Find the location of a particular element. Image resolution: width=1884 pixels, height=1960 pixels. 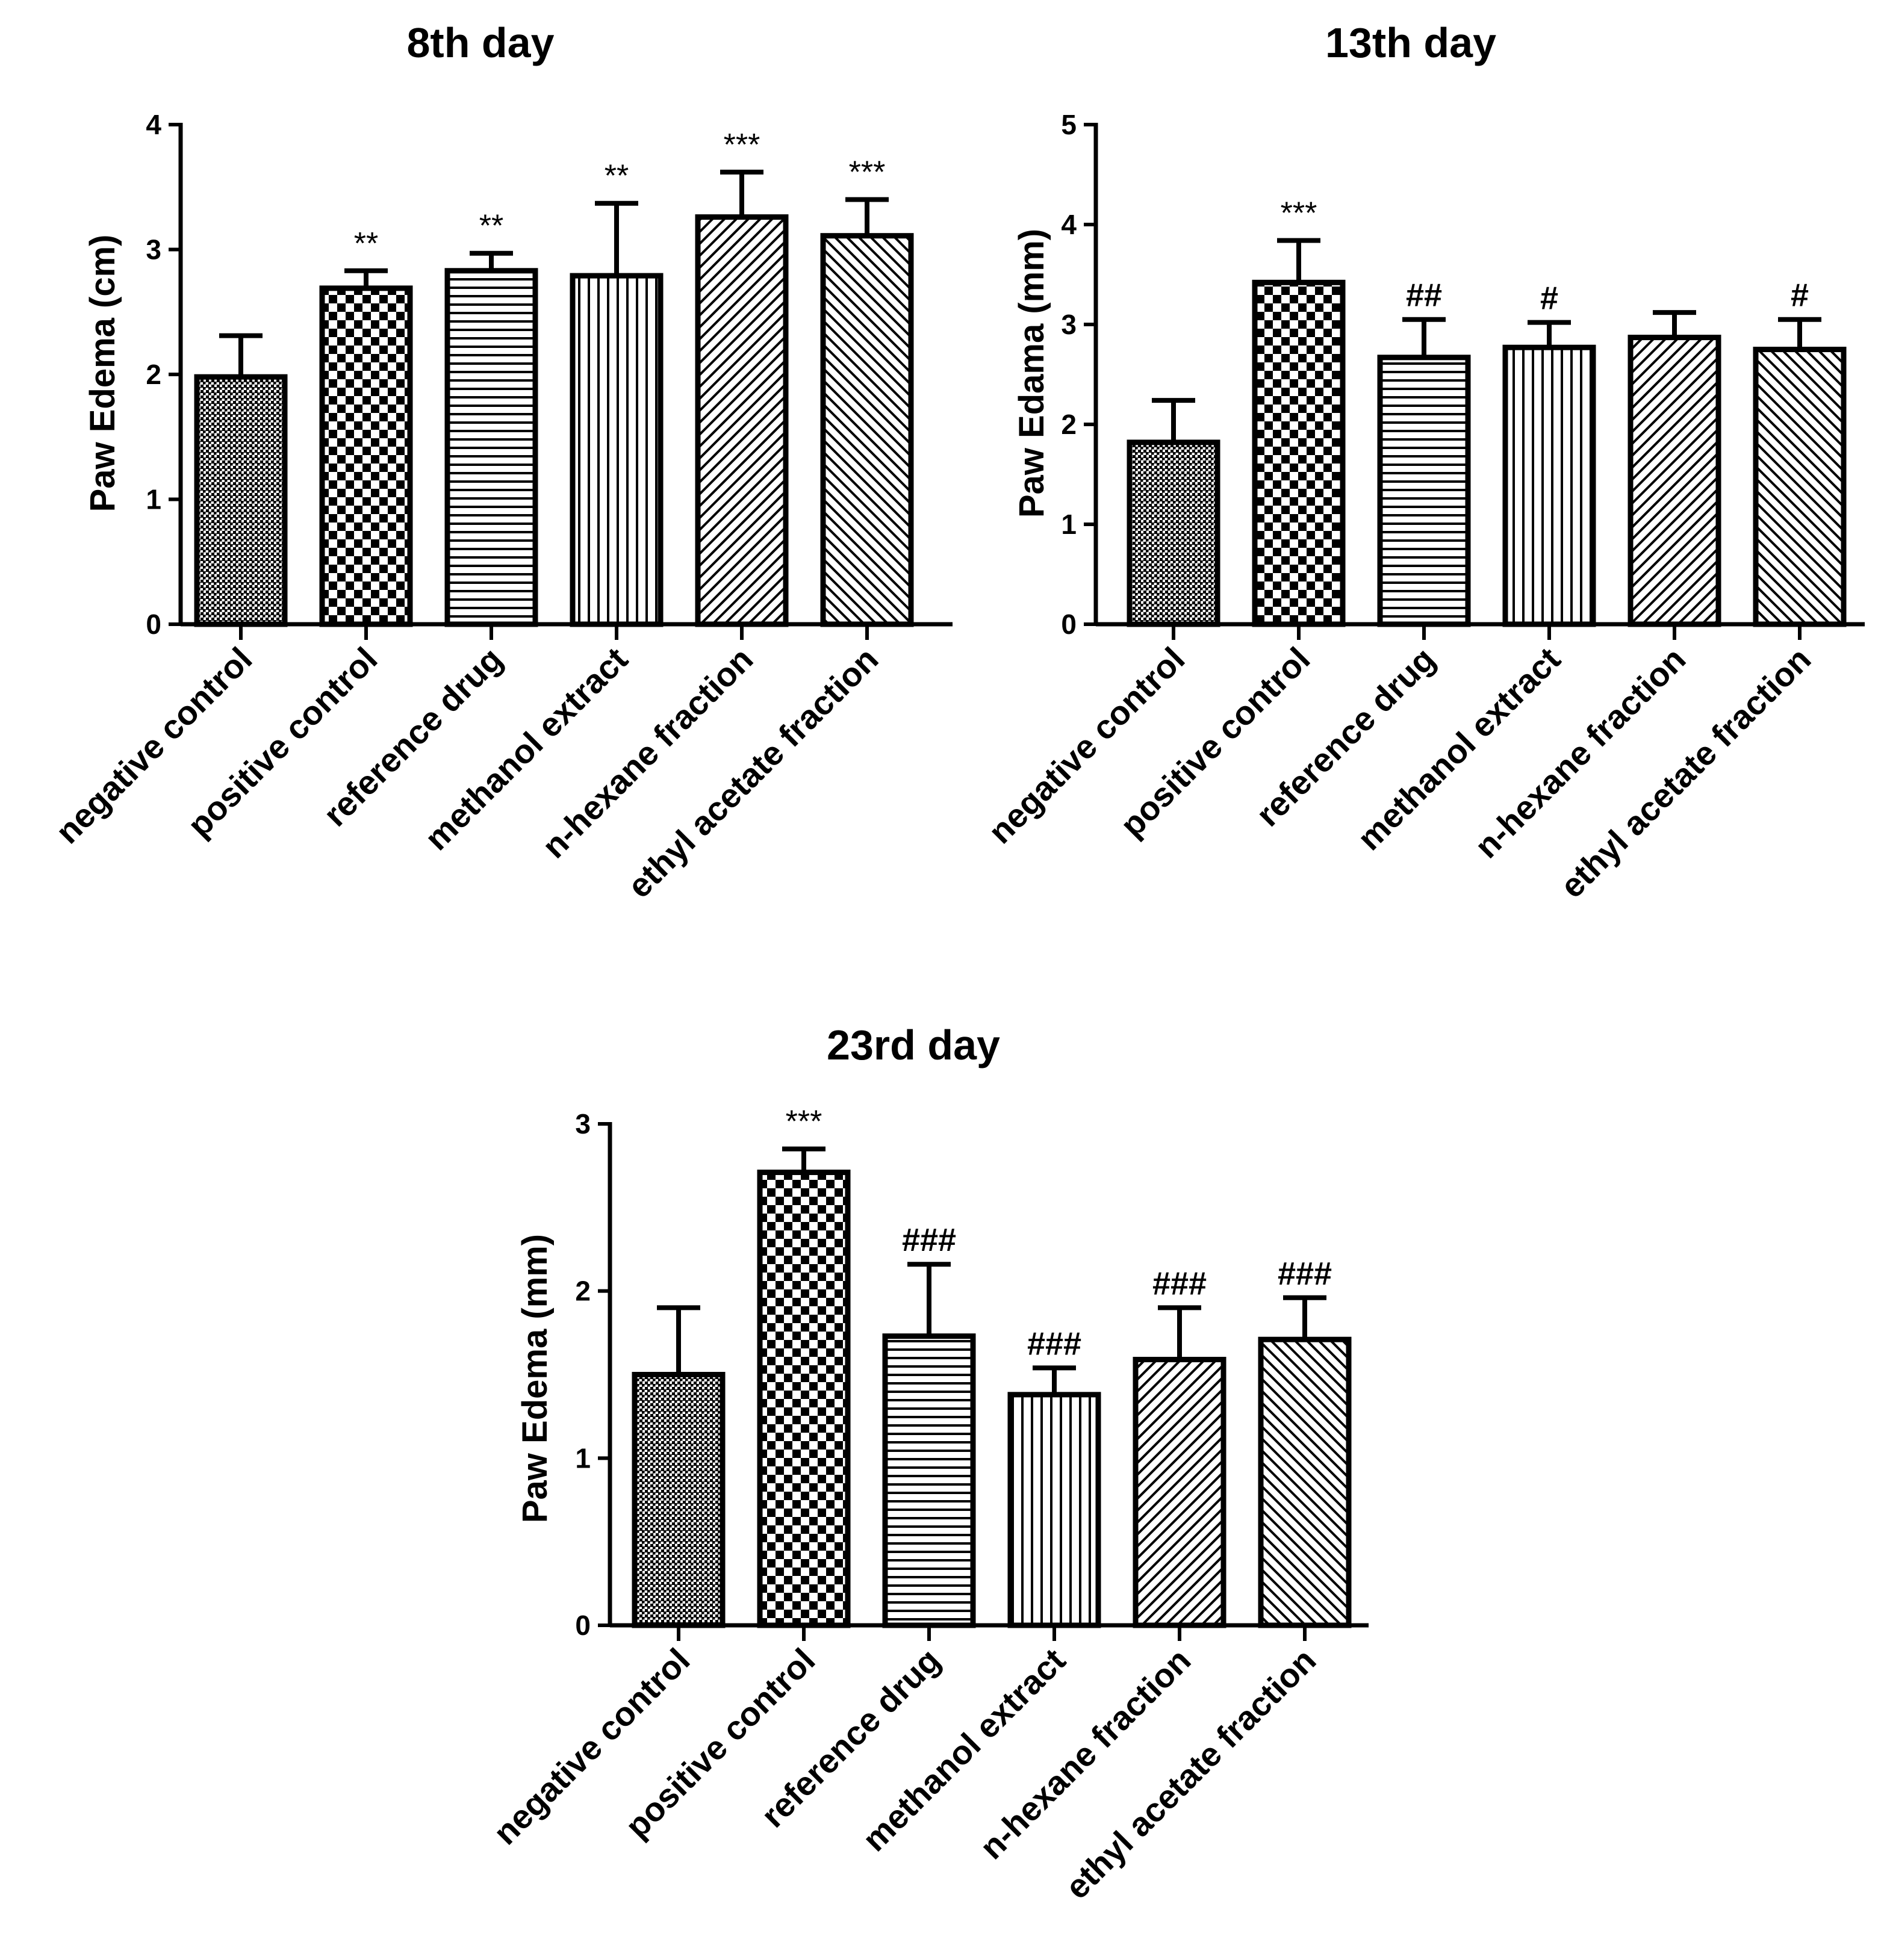

y-axis-label: Paw Edema (cm) is located at coordinates (102, 373).